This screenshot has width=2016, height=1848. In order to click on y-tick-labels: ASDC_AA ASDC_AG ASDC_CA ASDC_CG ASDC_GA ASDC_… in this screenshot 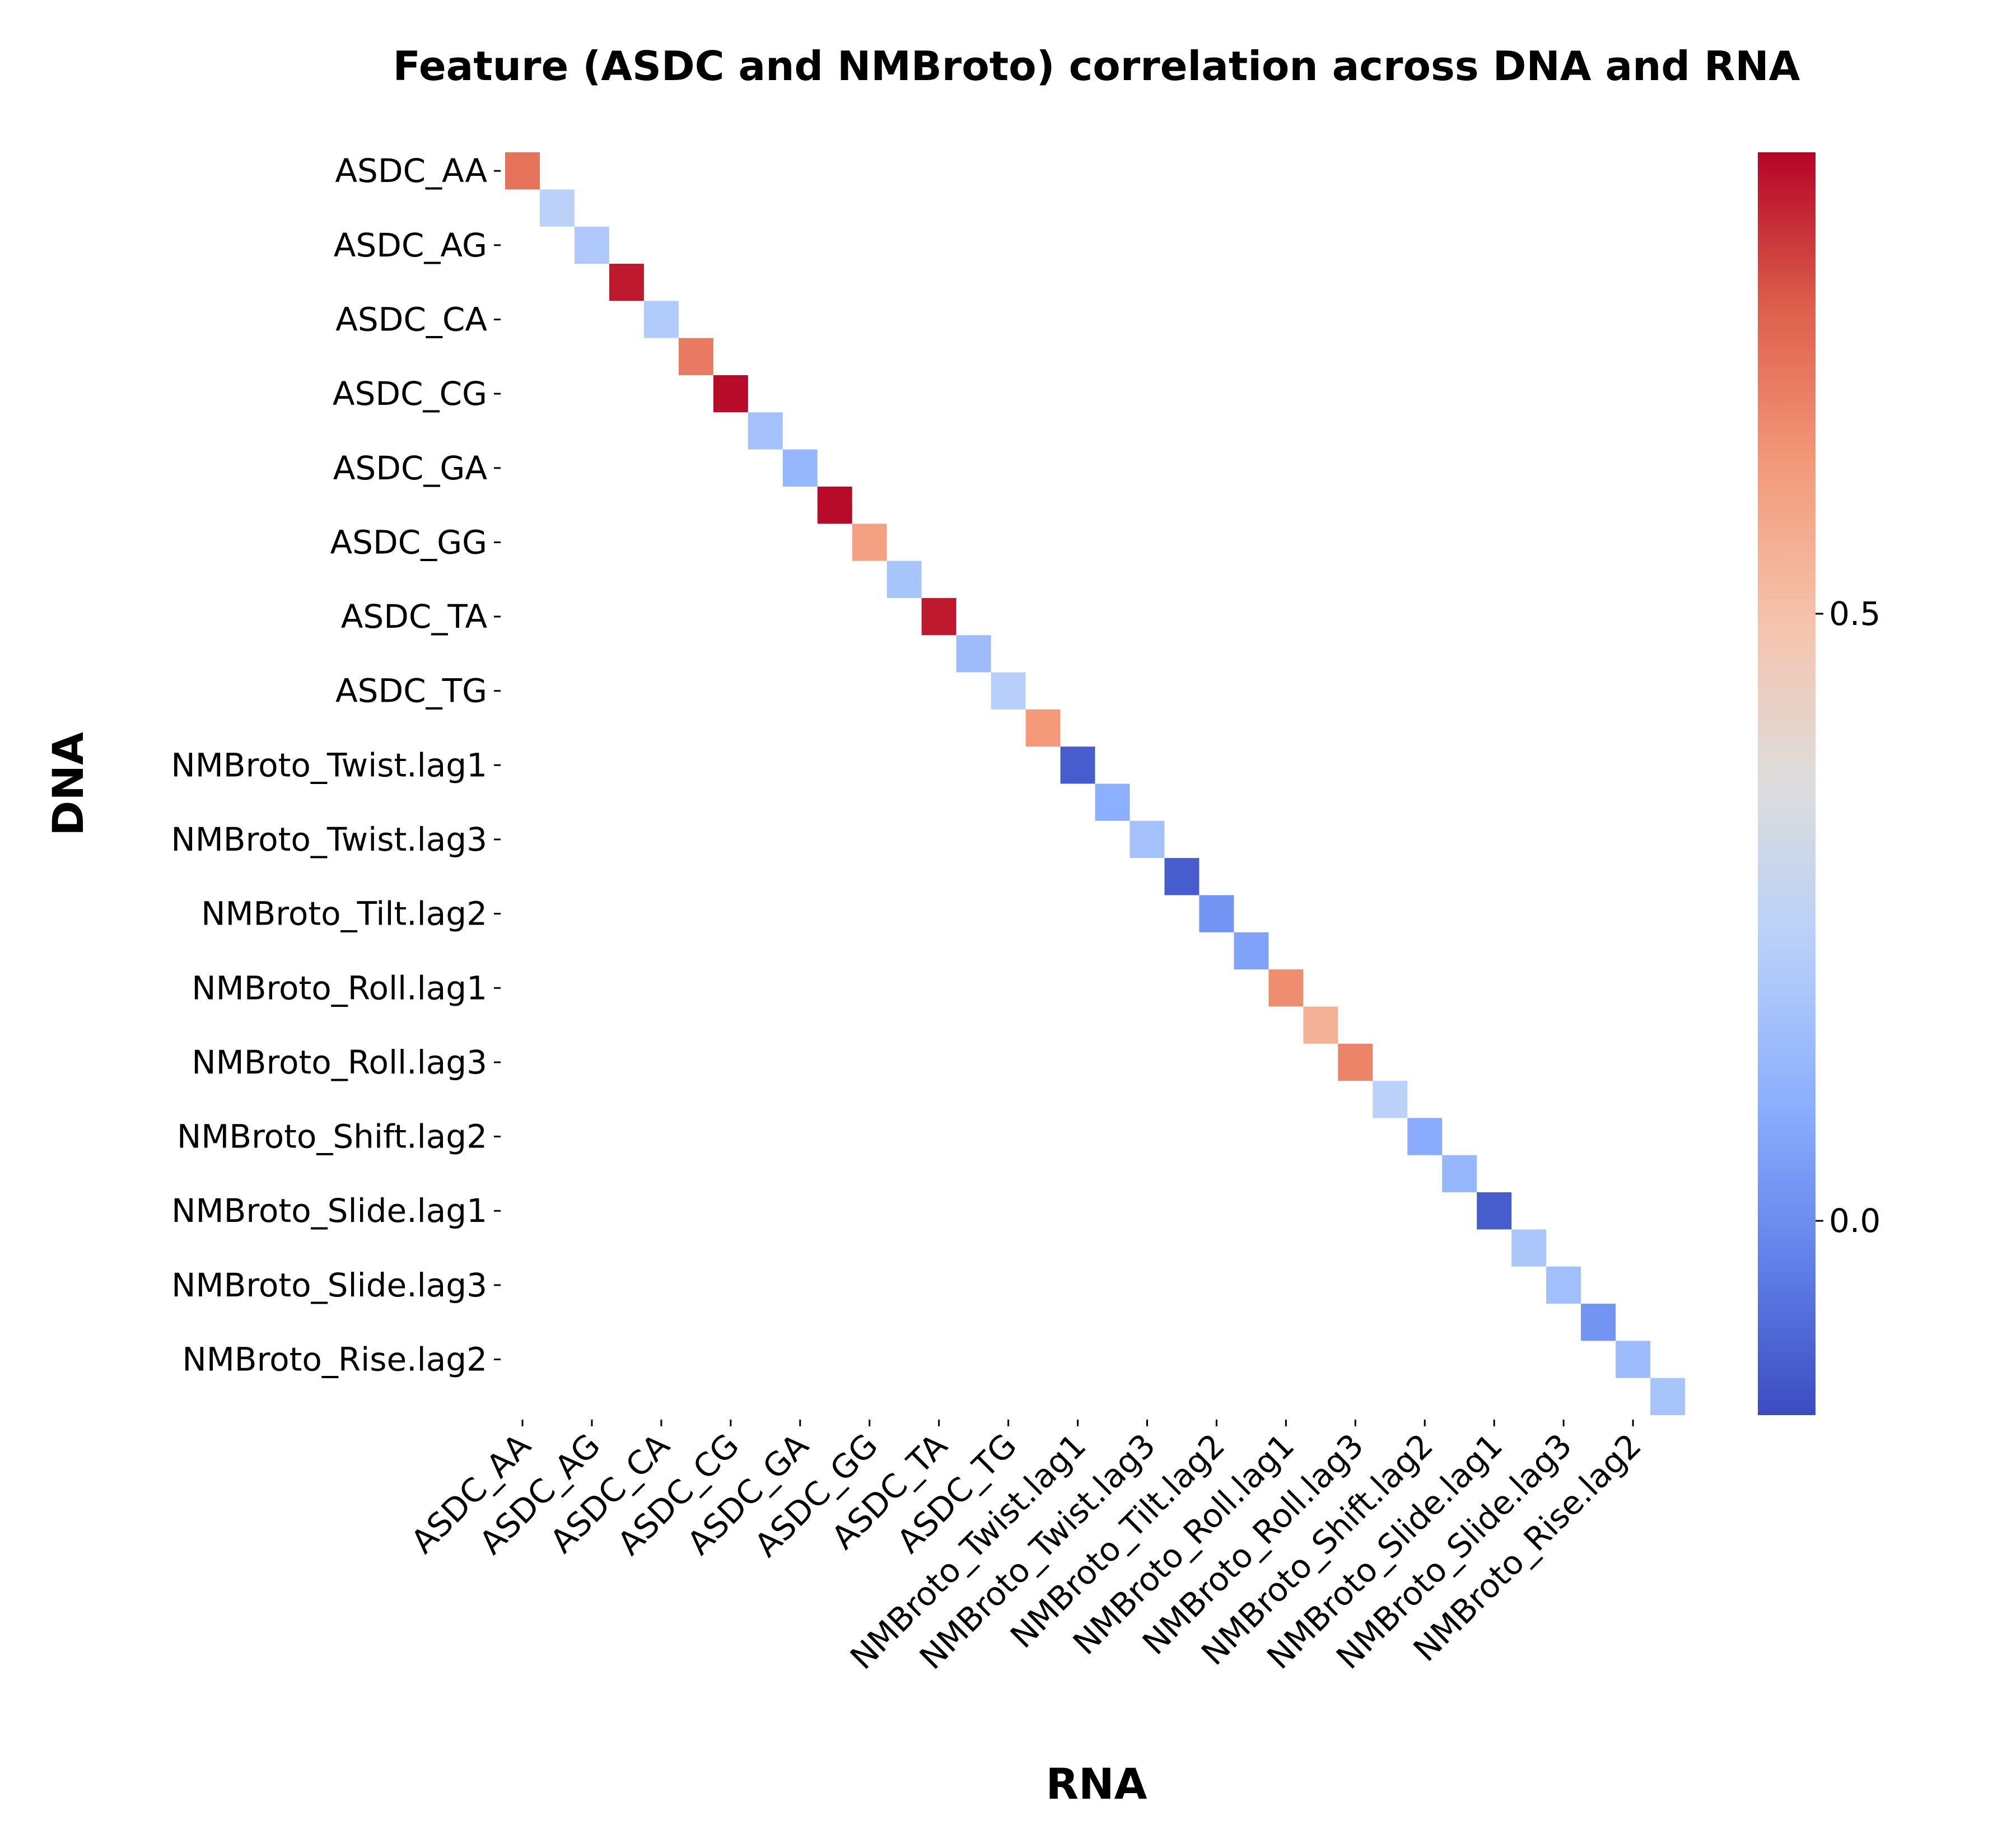, I will do `click(336, 766)`.